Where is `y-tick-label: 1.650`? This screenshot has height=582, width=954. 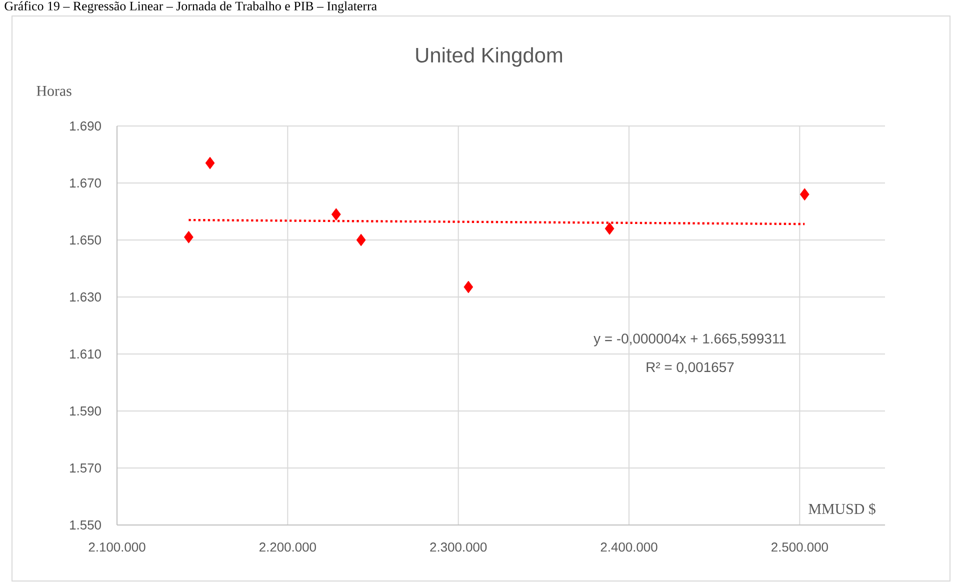 y-tick-label: 1.650 is located at coordinates (85, 240).